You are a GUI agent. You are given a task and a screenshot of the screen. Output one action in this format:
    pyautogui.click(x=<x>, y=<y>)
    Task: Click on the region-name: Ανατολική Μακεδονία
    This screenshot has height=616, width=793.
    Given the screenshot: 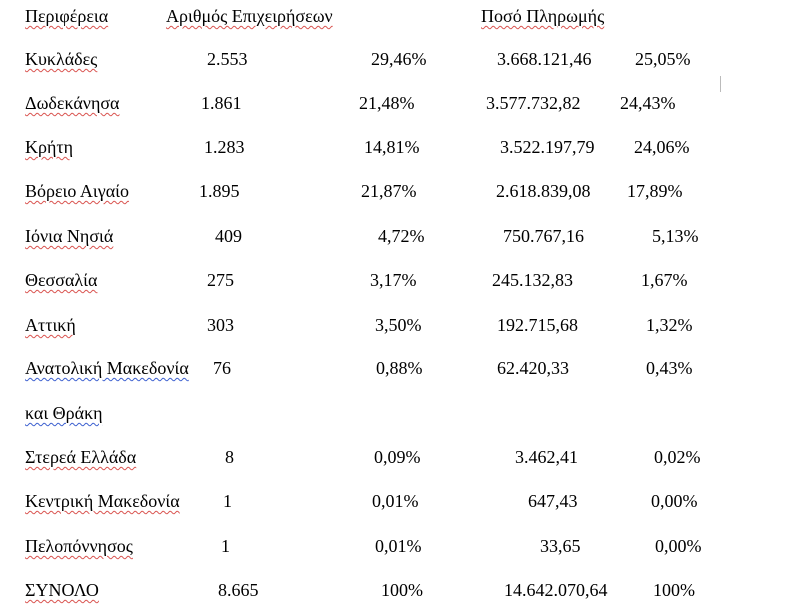 What is the action you would take?
    pyautogui.click(x=107, y=368)
    